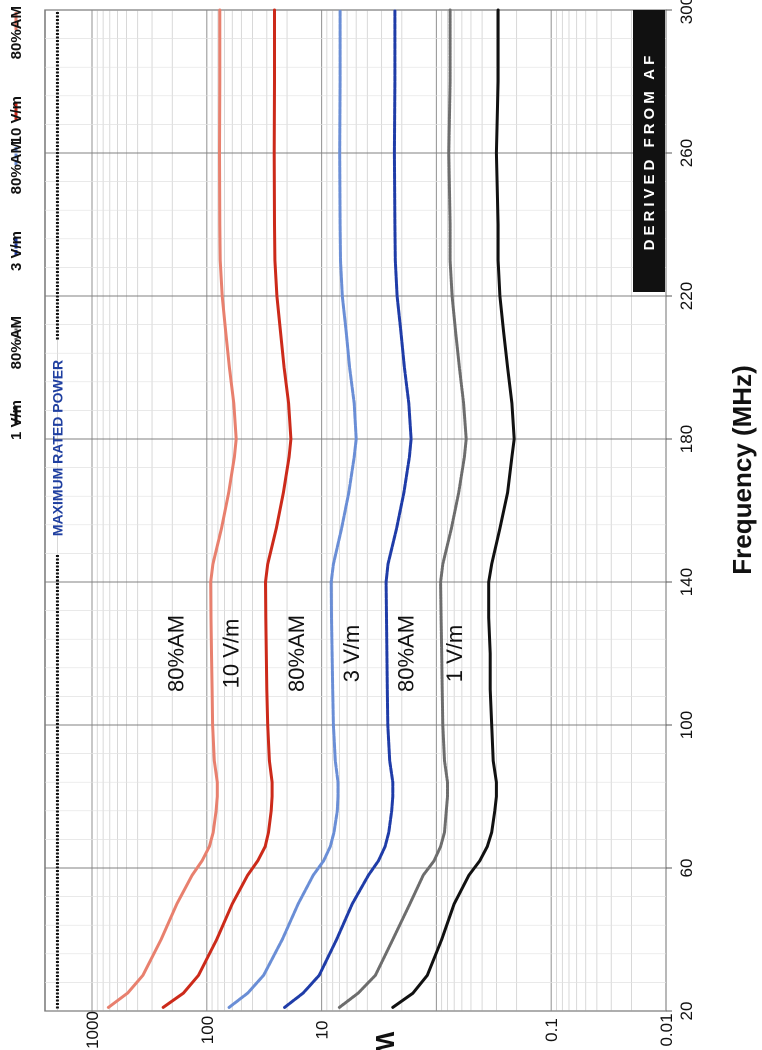 The image size is (762, 1050). Describe the element at coordinates (686, 153) in the screenshot. I see `x-tick-label: 260` at that location.